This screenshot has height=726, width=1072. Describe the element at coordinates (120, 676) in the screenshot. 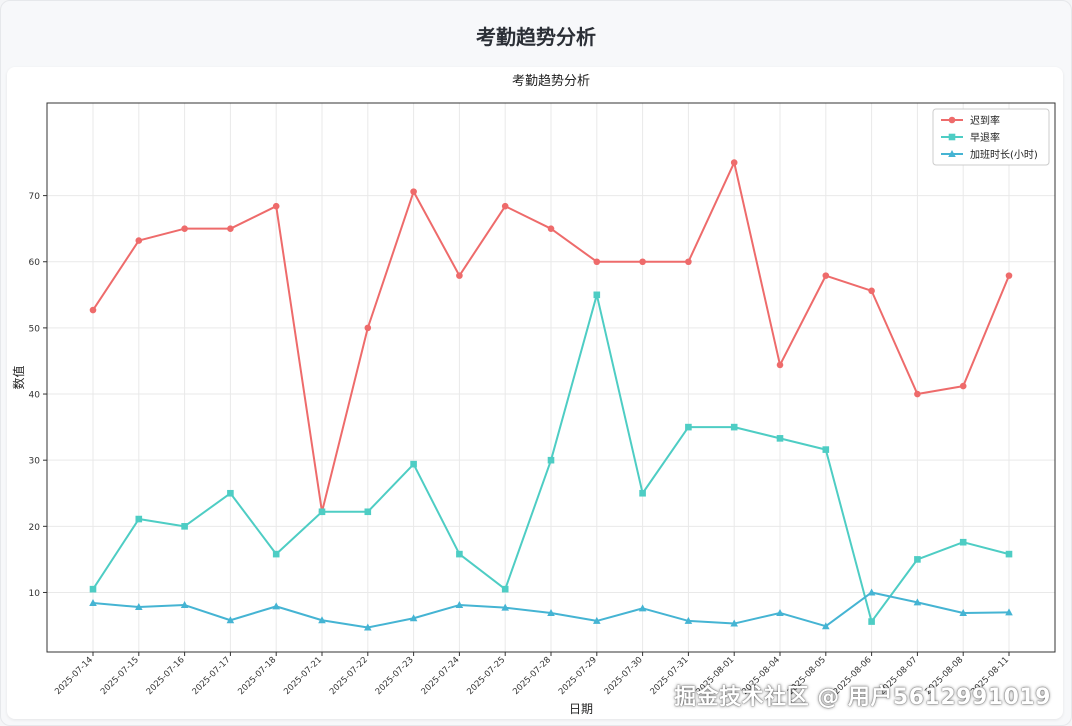

I see `x-tick-label: 2025-07-15` at that location.